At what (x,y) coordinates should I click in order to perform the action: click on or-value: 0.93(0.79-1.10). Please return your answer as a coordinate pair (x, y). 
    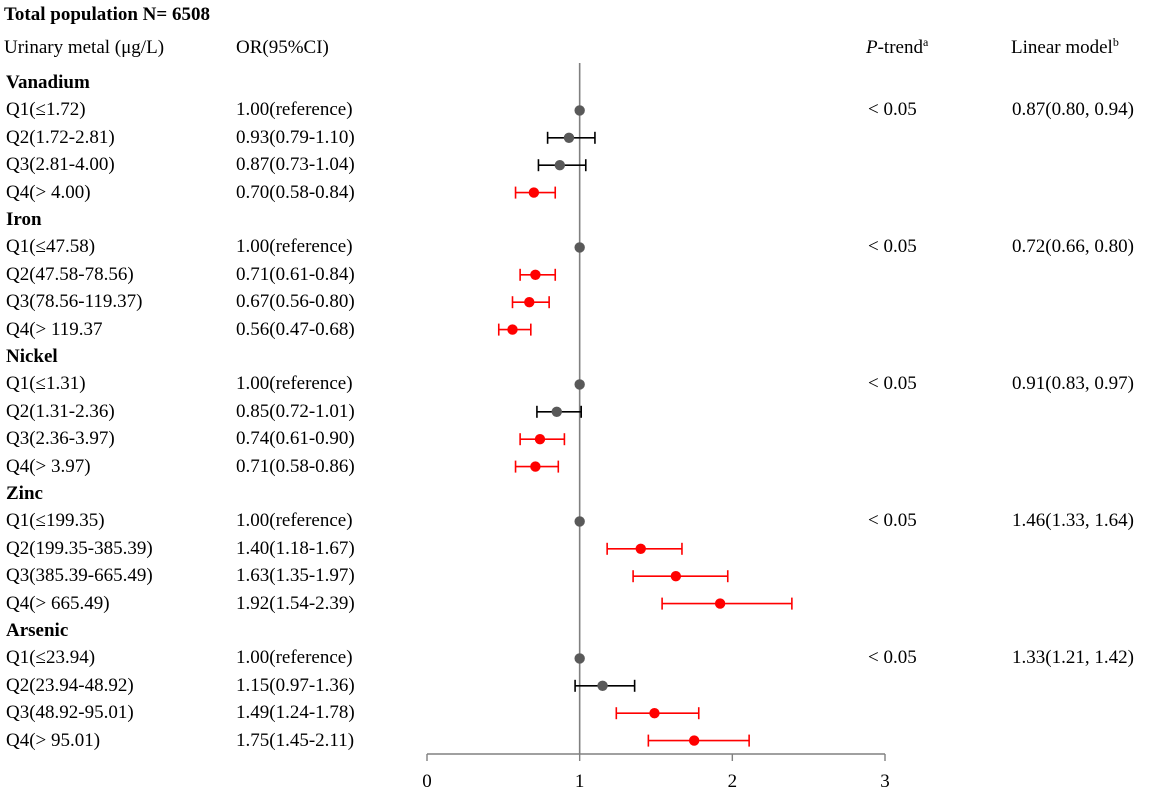
    Looking at the image, I should click on (295, 137).